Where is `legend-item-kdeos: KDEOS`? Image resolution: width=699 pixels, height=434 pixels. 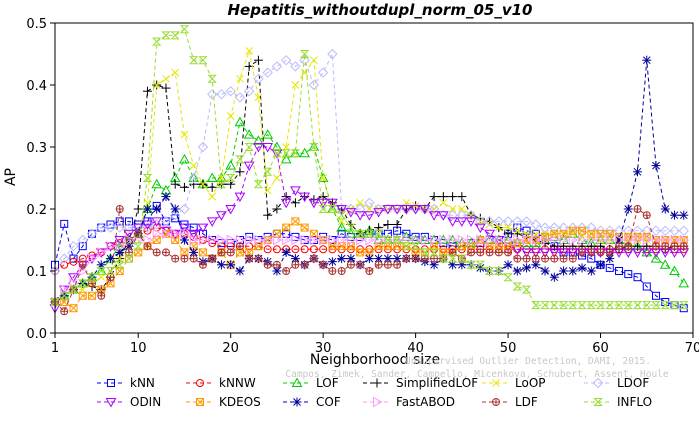
legend-item-kdeos: KDEOS is located at coordinates (223, 402).